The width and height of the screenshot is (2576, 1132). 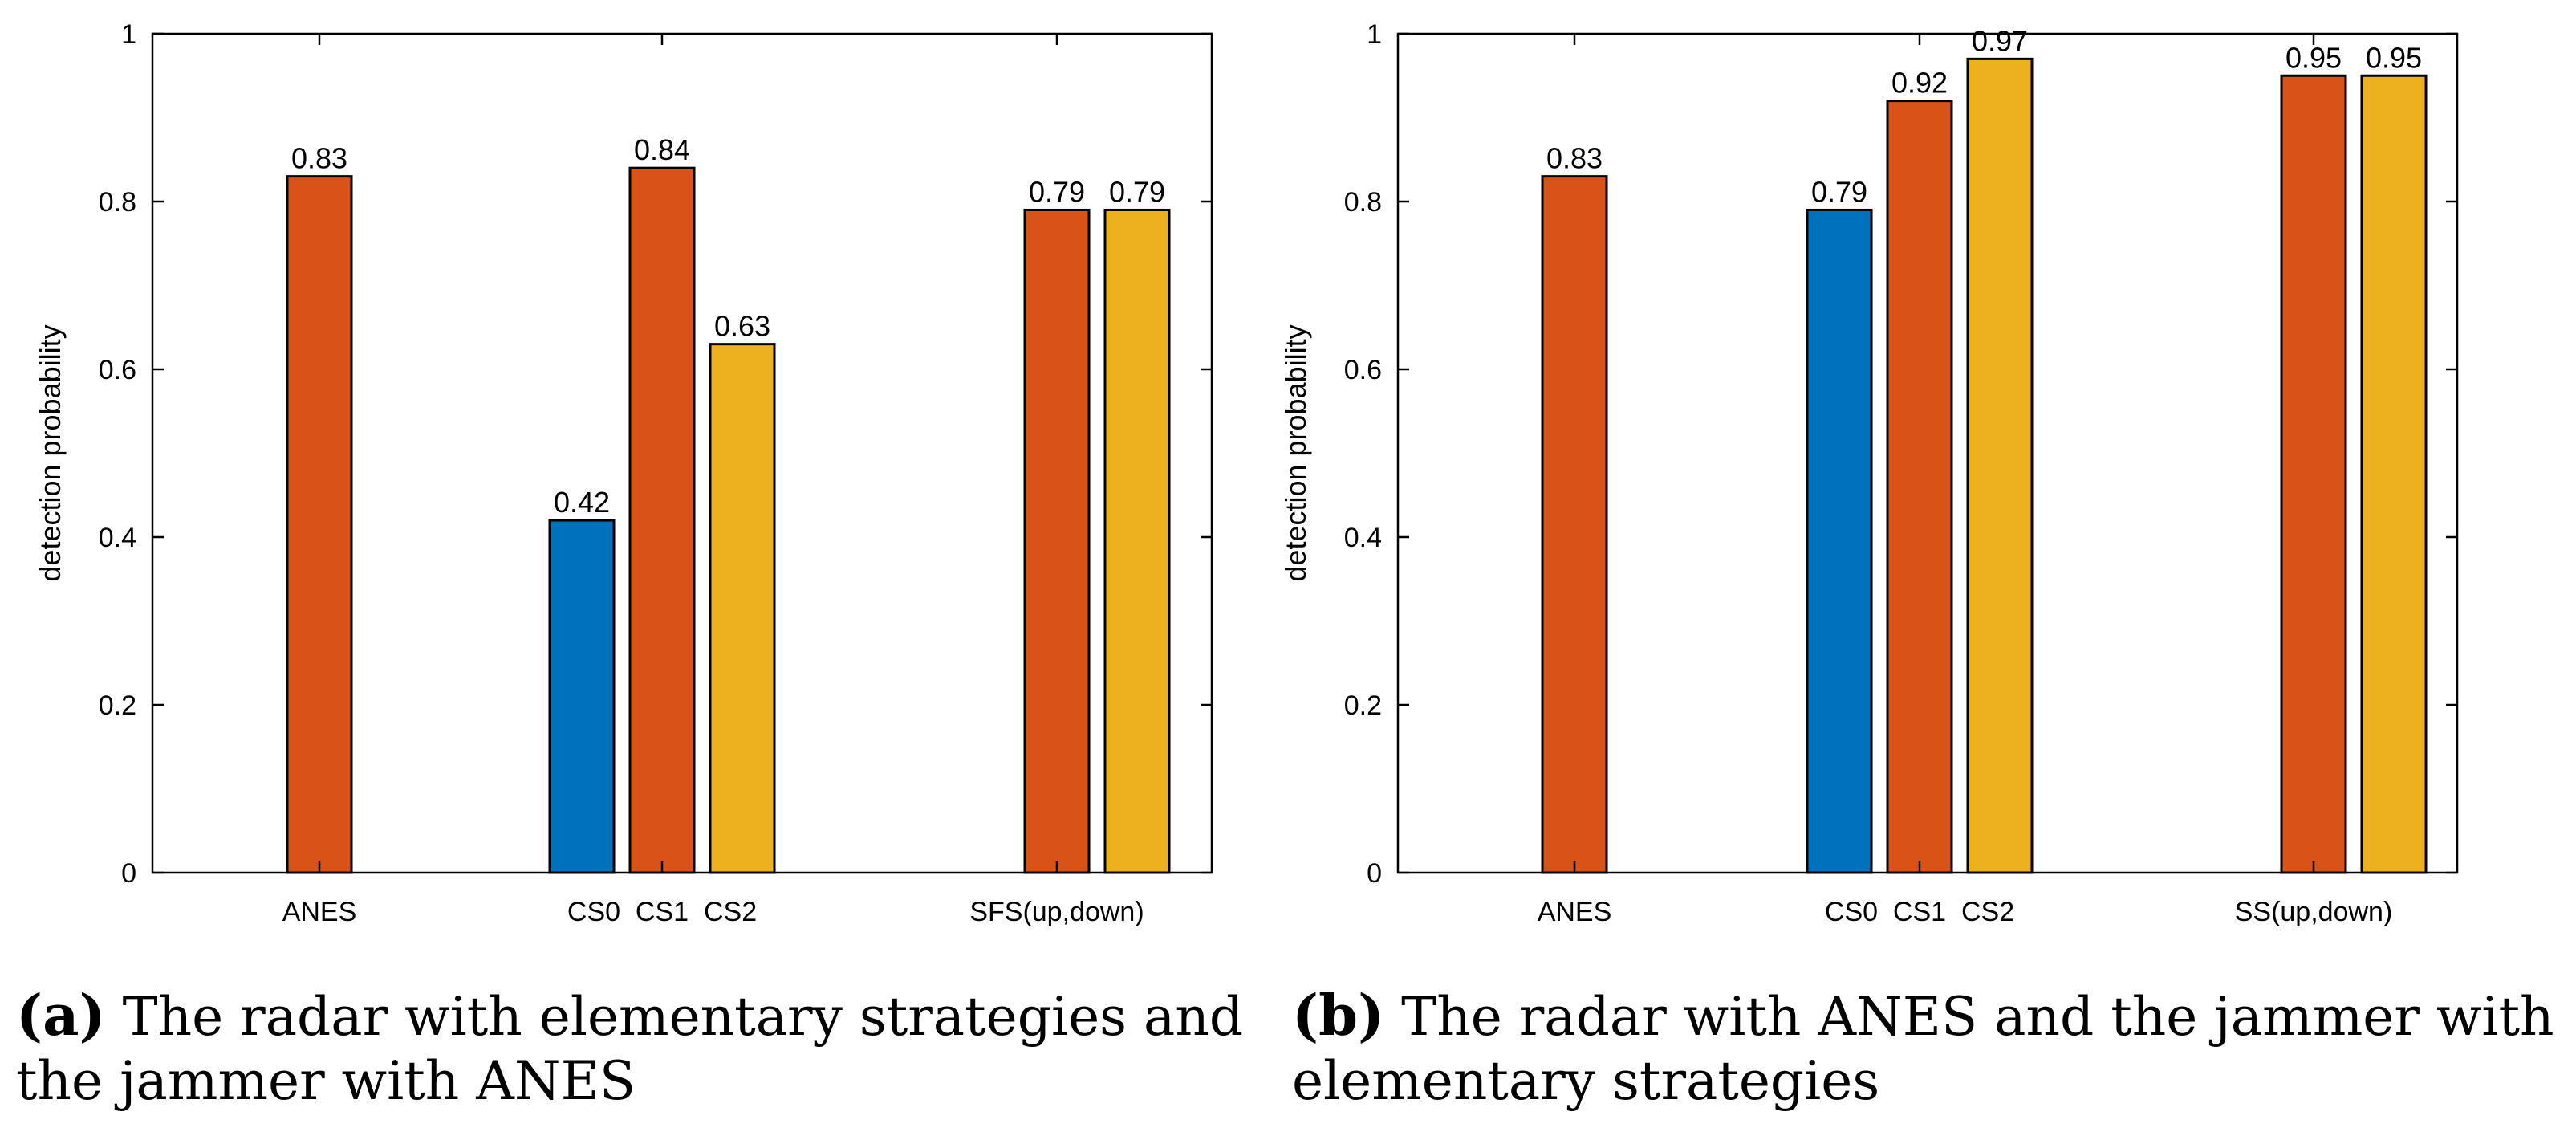 I want to click on chart-b-ytick-label-4: 0.8, so click(x=1363, y=203).